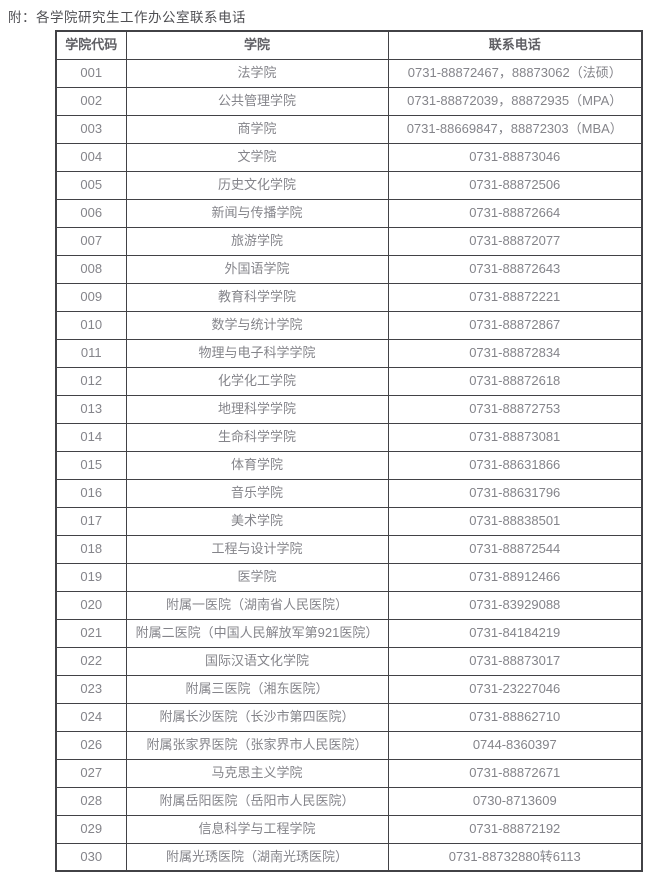 The width and height of the screenshot is (663, 879). I want to click on phone-cell: 0731-88872506, so click(515, 185).